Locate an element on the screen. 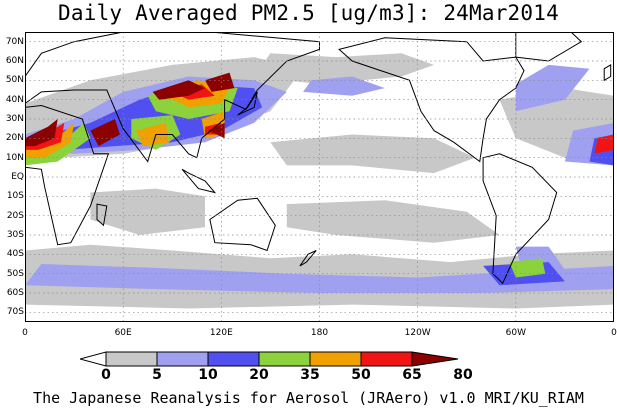 This screenshot has width=617, height=410. lat-tick-label: 10S is located at coordinates (15, 196).